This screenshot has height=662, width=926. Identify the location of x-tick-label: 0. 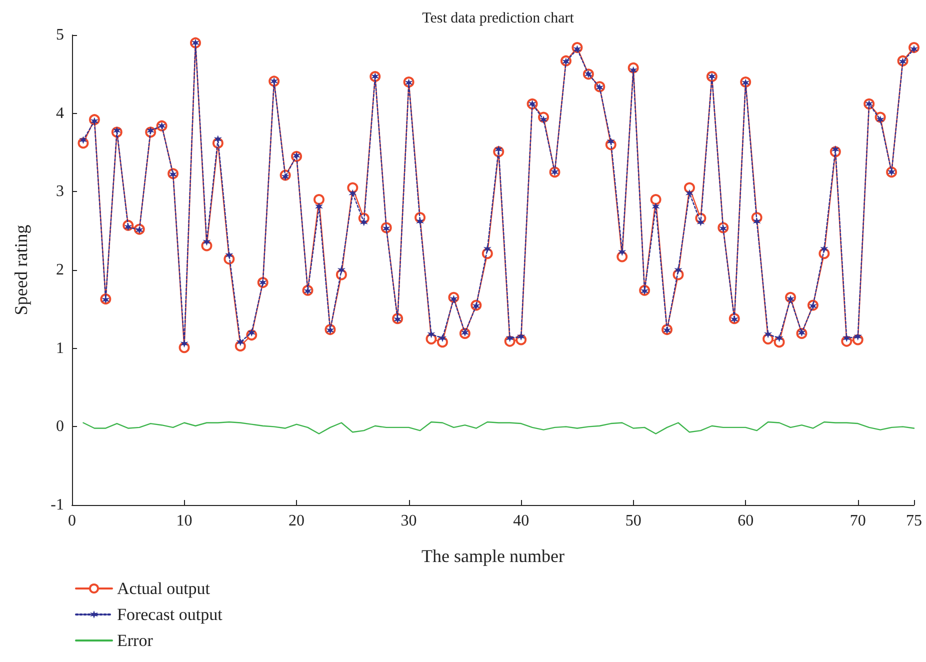
(72, 521).